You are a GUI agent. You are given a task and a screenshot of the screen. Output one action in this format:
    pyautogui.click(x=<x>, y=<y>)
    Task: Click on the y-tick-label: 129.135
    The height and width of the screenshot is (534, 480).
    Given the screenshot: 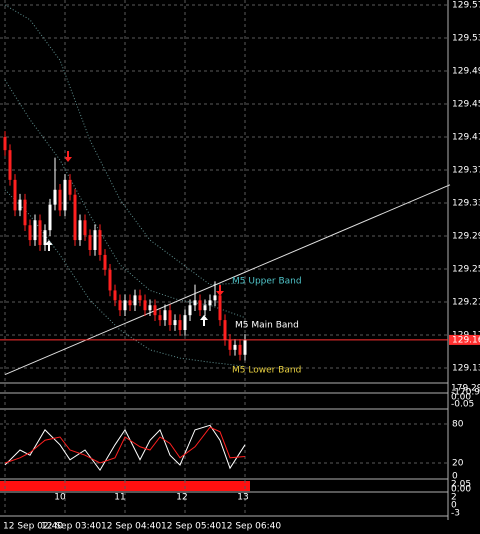 What is the action you would take?
    pyautogui.click(x=466, y=368)
    